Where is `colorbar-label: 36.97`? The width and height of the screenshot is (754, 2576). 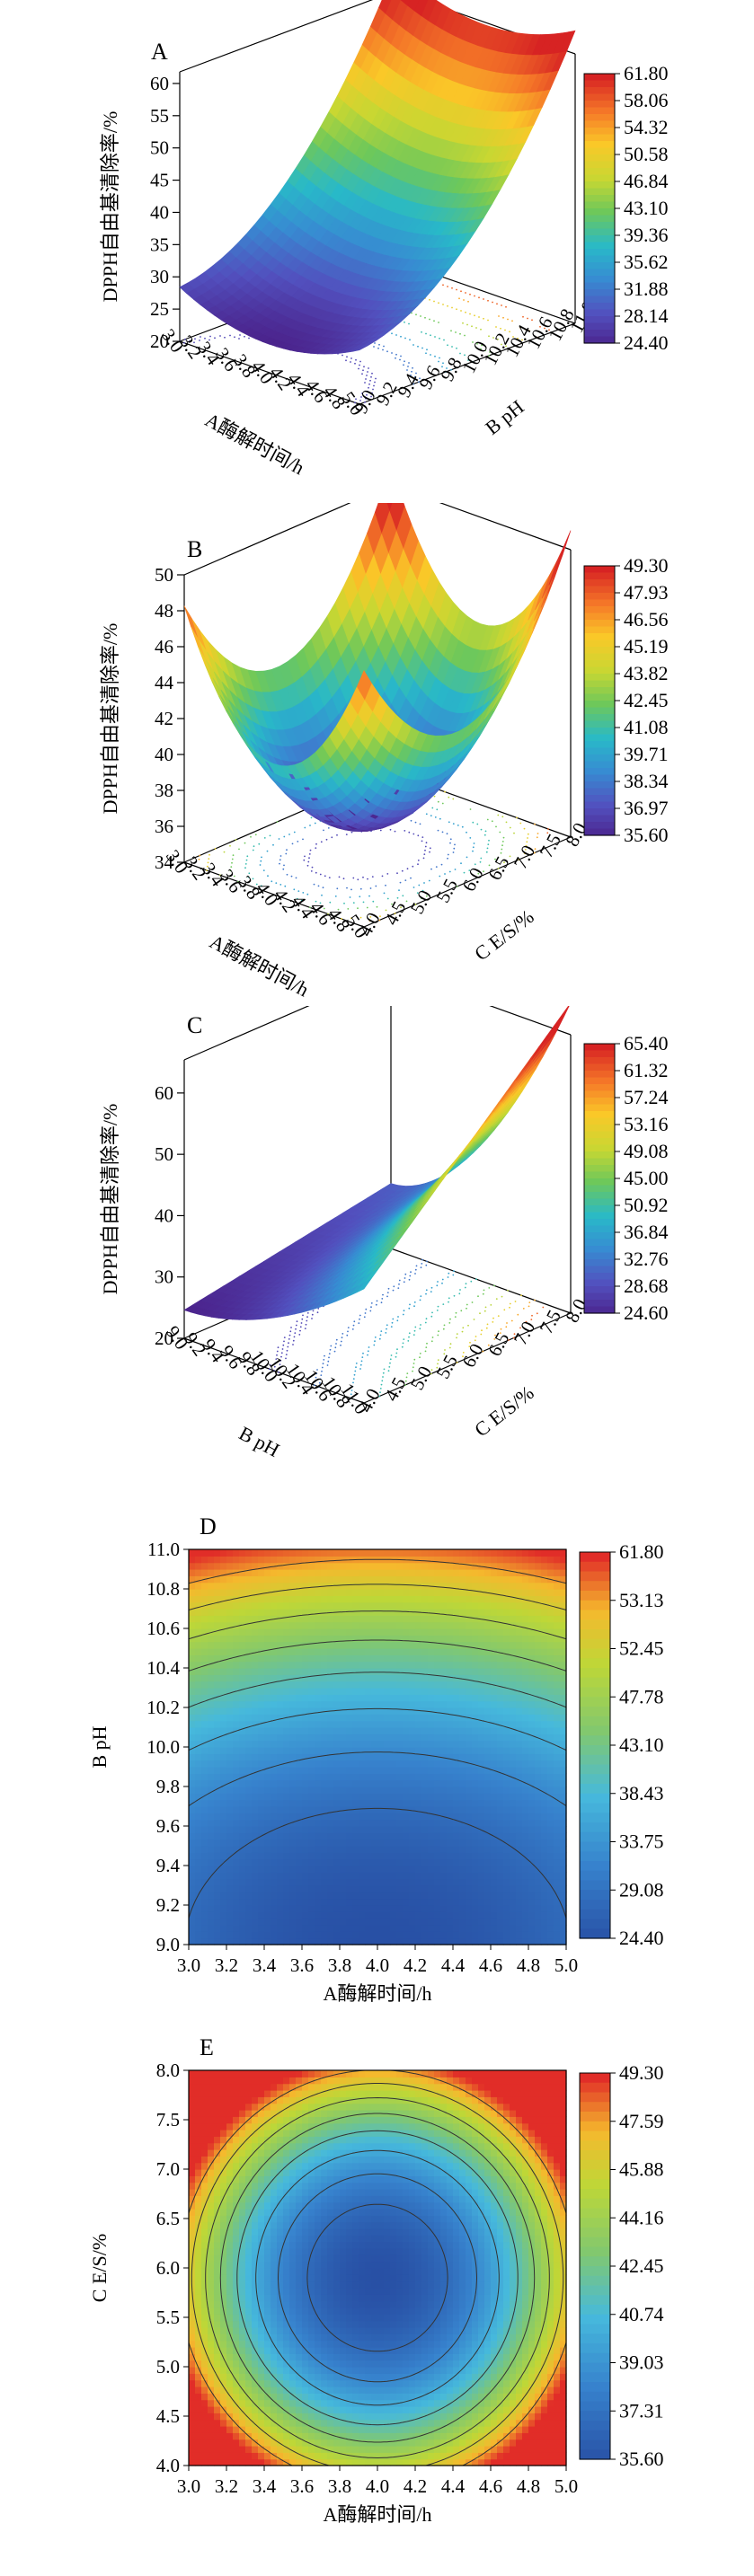 colorbar-label: 36.97 is located at coordinates (646, 808).